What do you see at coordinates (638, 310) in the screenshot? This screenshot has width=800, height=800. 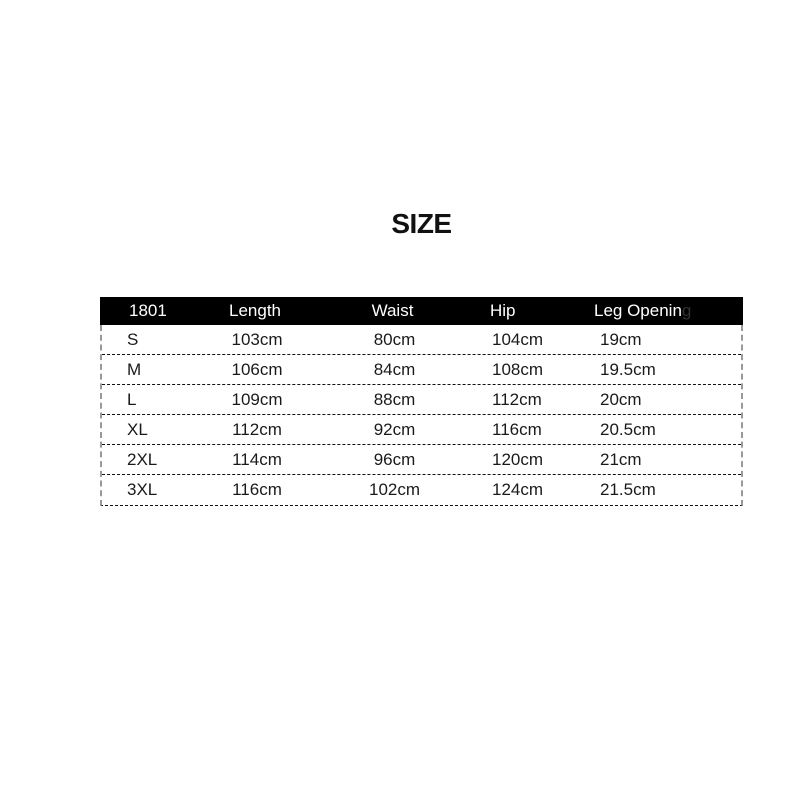 I see `header-leg-opening-text: Leg Openin` at bounding box center [638, 310].